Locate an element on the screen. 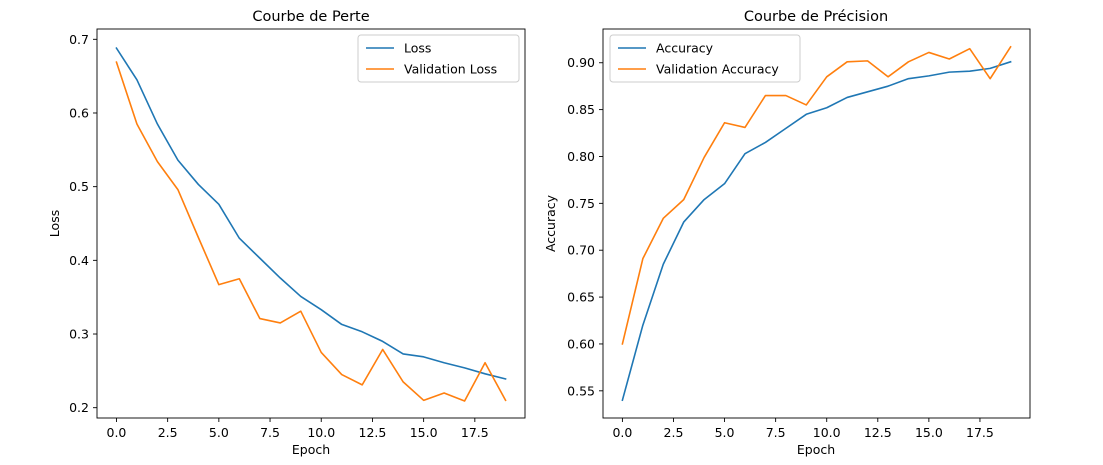  y-tick-label: 0.5 is located at coordinates (79, 186).